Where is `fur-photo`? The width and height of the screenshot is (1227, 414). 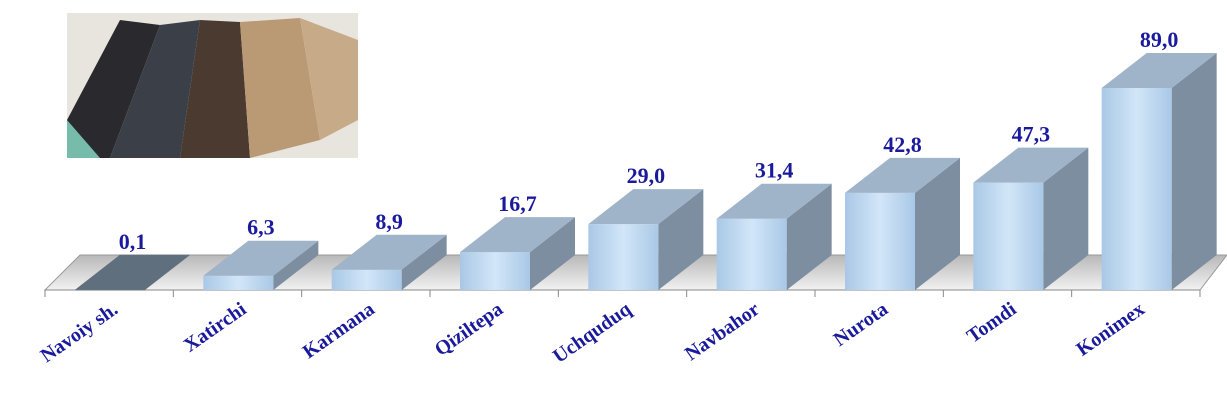
fur-photo is located at coordinates (212, 85).